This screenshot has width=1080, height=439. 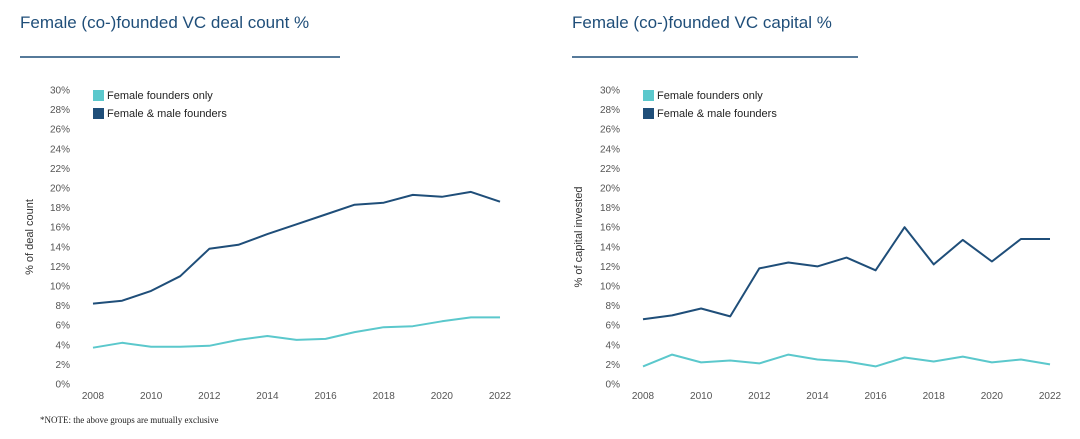 I want to click on chart-title: Female (co-)founded VC capital %, so click(x=702, y=22).